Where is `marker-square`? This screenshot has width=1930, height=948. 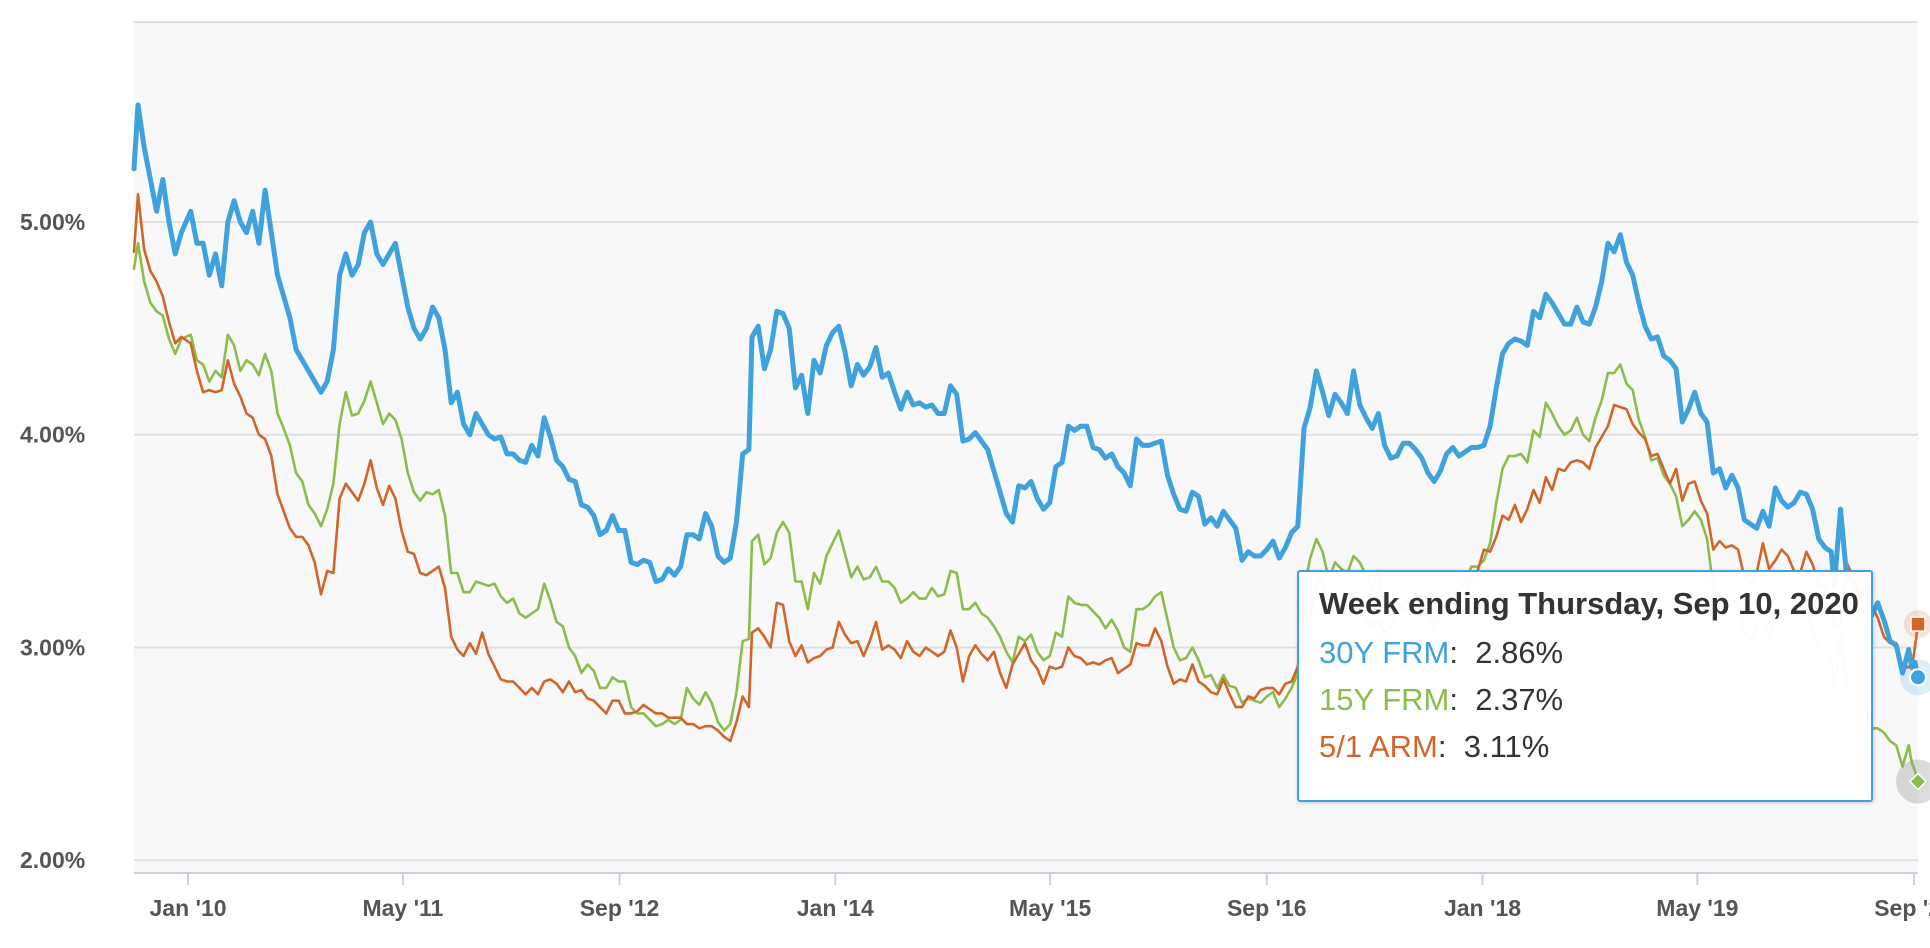 marker-square is located at coordinates (1918, 624).